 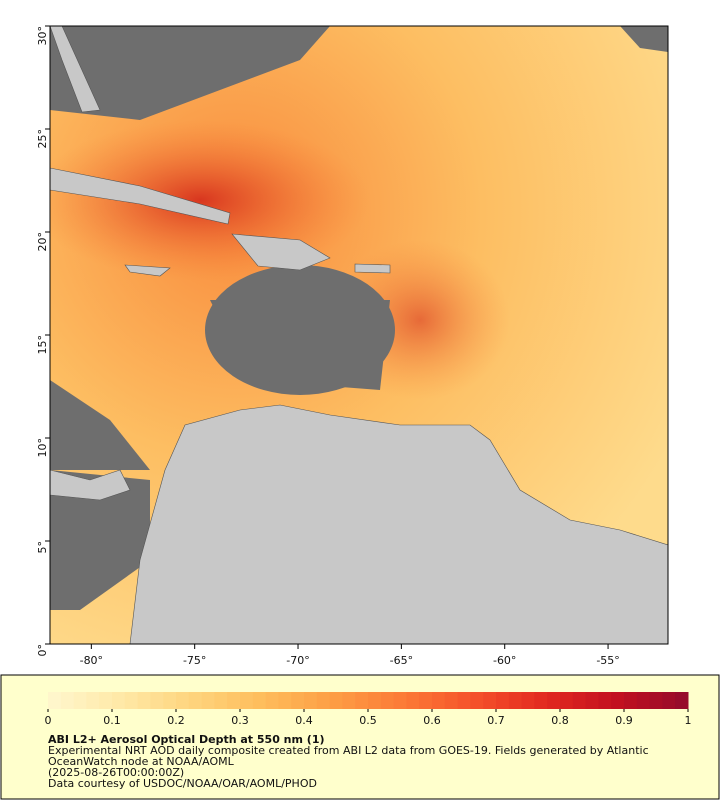 What do you see at coordinates (112, 720) in the screenshot?
I see `colorbar-tick-label: 0.1` at bounding box center [112, 720].